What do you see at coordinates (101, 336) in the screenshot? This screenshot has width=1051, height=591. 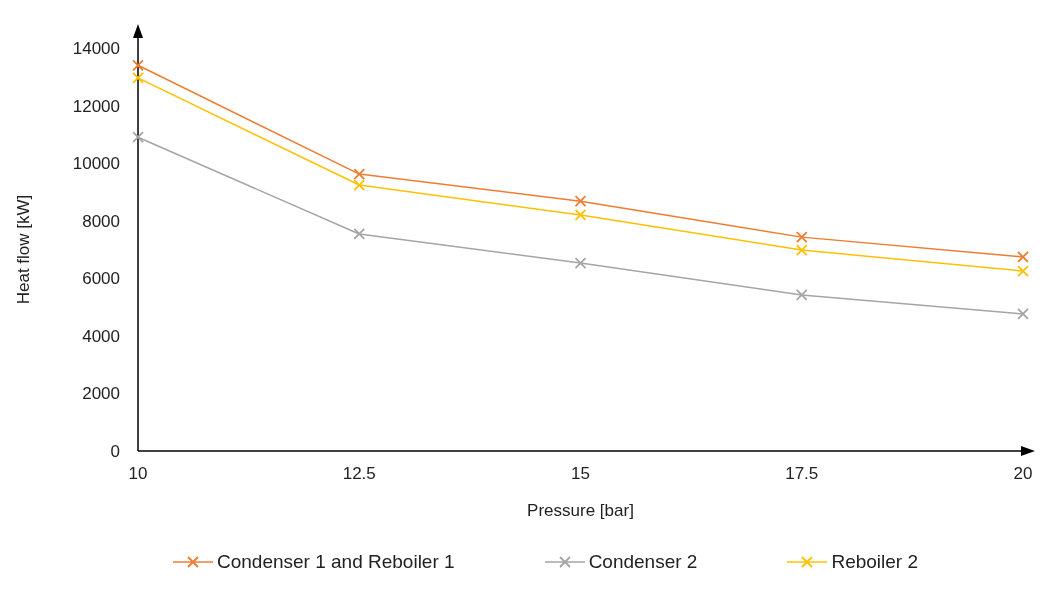 I see `y-tick-label: 4000` at bounding box center [101, 336].